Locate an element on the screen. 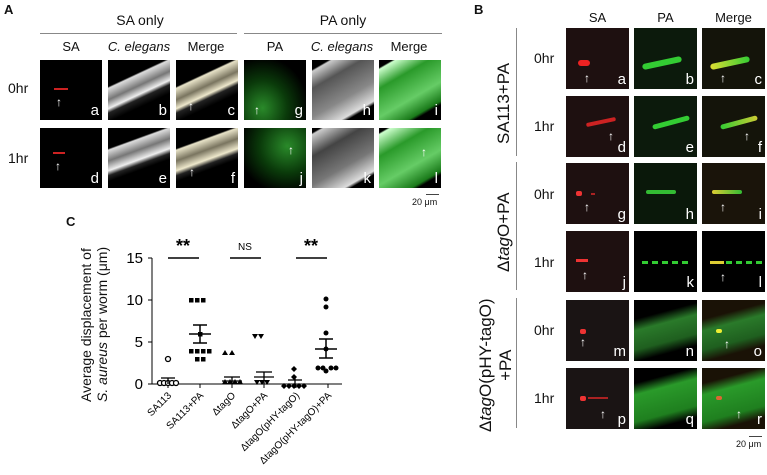 This screenshot has width=767, height=475. image-letter: p is located at coordinates (621, 419).